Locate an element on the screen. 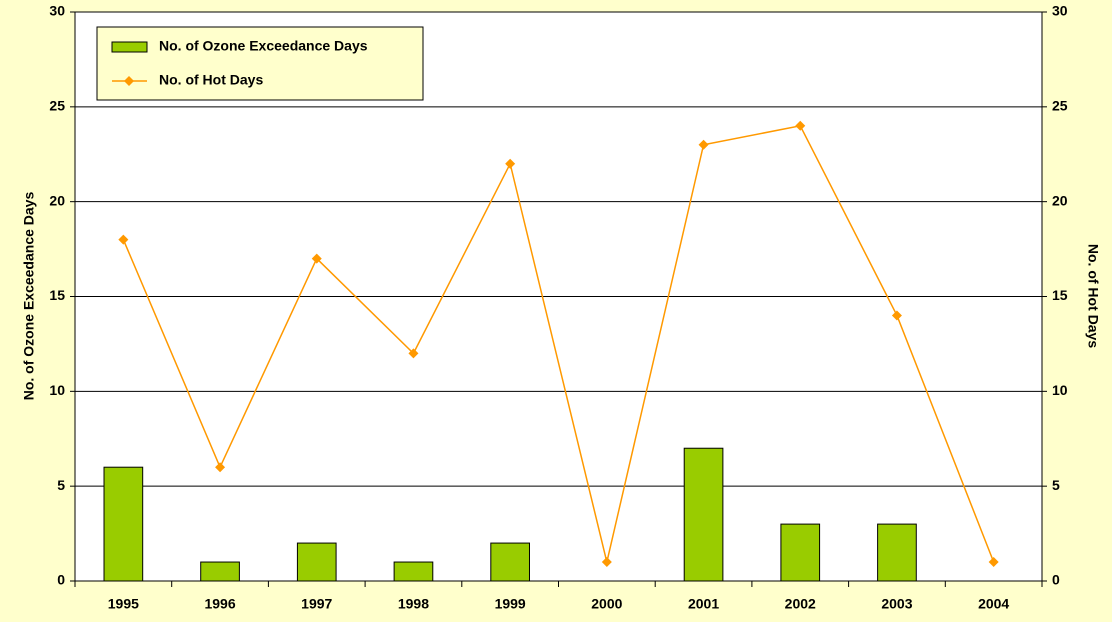  y-tick-label: 20 is located at coordinates (57, 200).